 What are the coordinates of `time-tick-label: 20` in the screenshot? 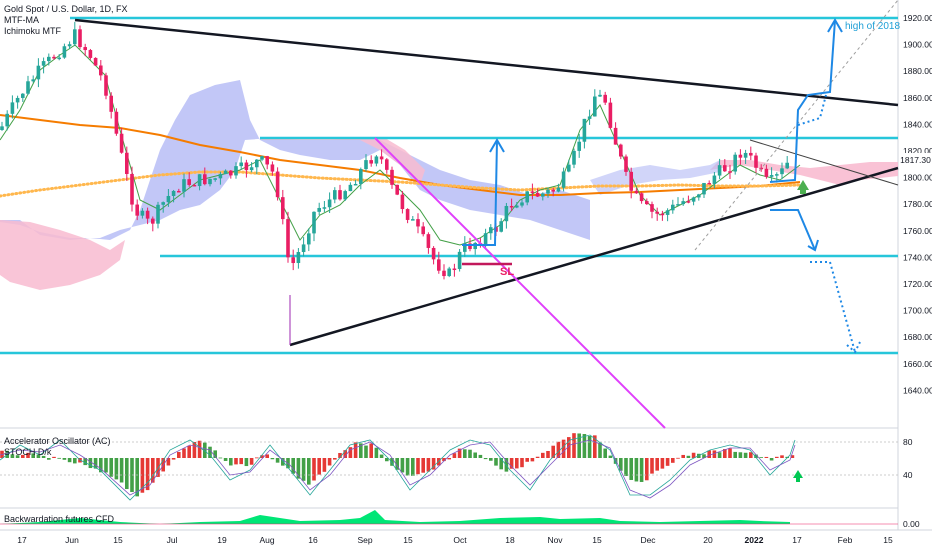 It's located at (708, 540).